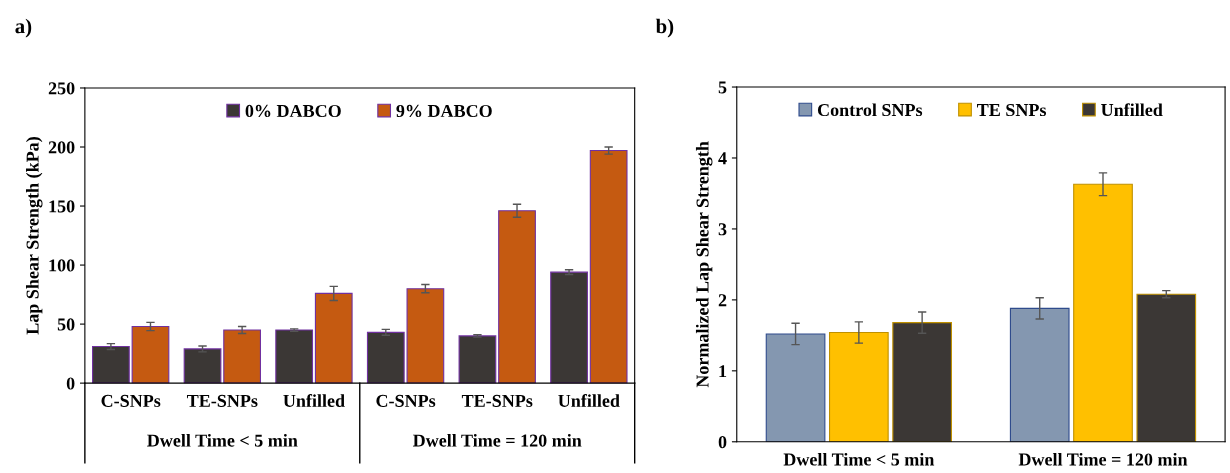  Describe the element at coordinates (722, 158) in the screenshot. I see `y-tick-label: 4` at that location.